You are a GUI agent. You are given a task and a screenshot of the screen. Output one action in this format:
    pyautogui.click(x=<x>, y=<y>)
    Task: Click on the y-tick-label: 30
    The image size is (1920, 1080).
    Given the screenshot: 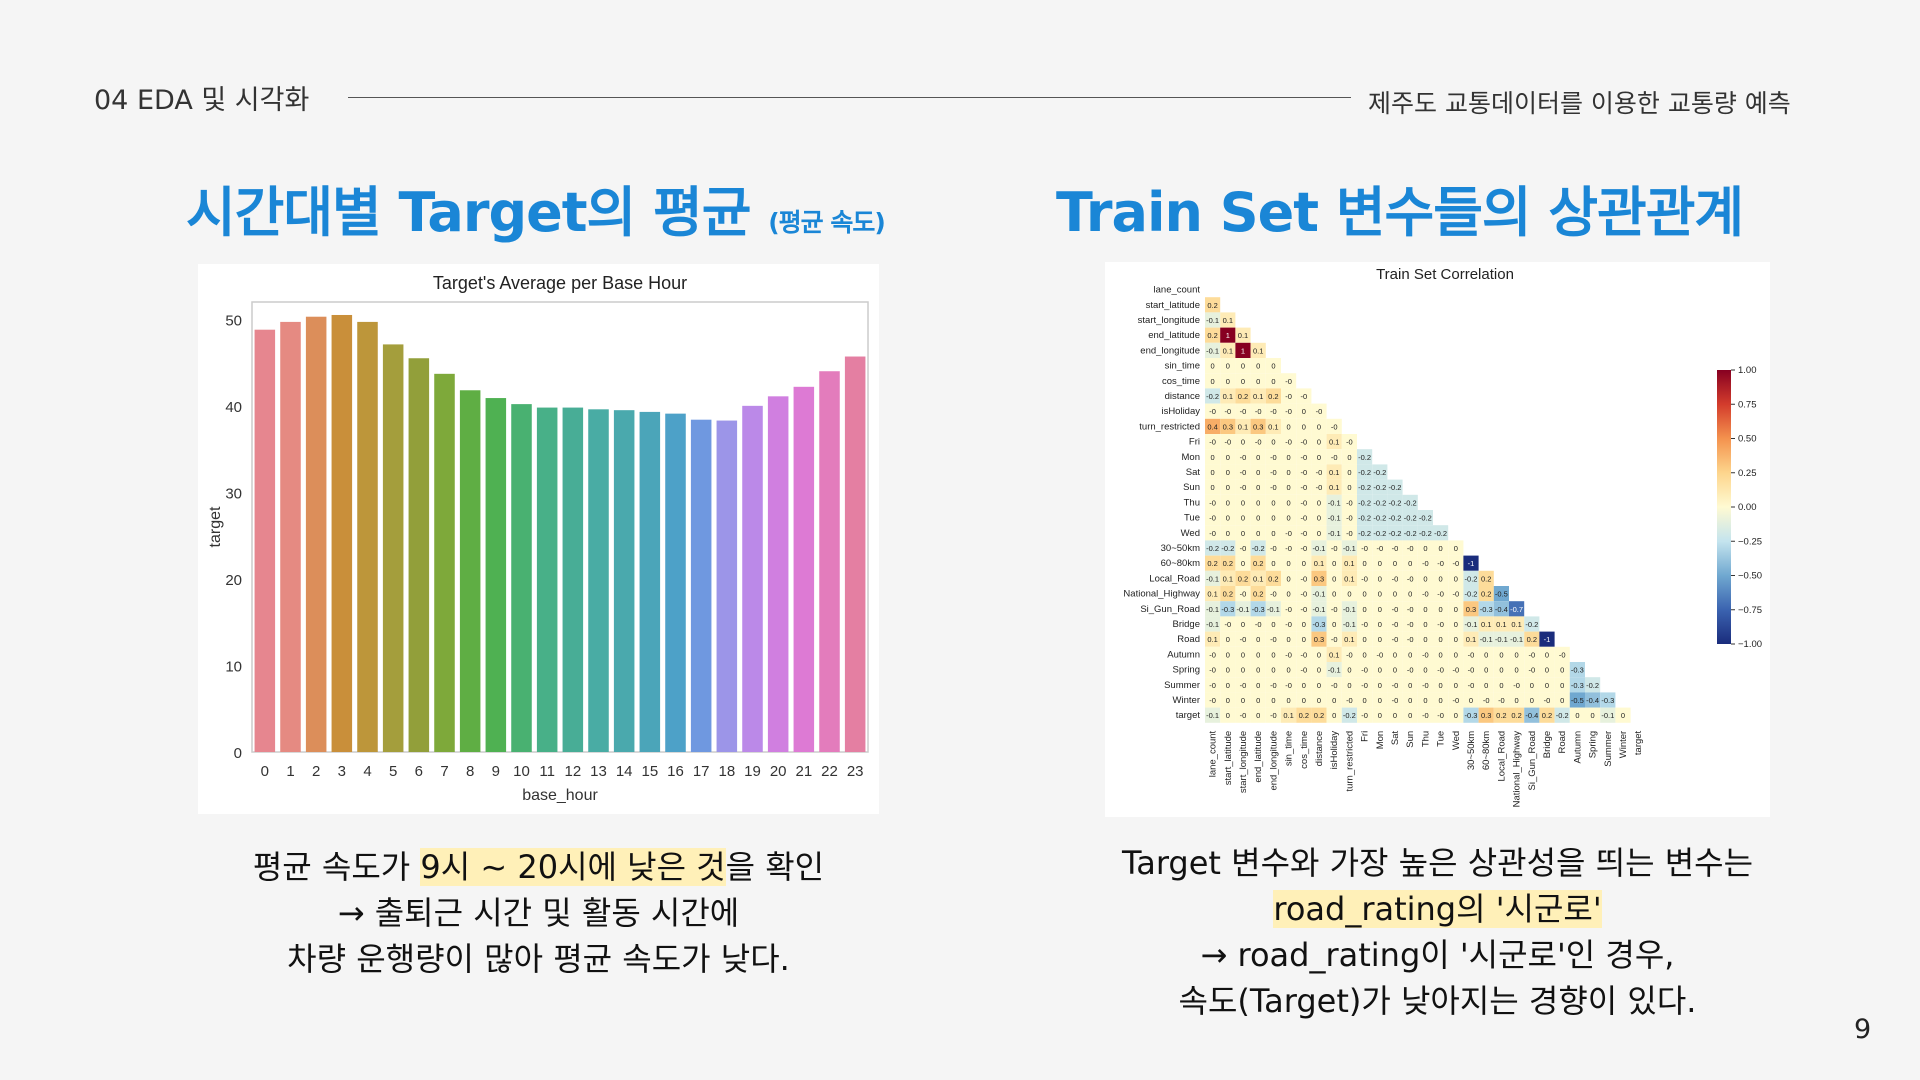 What is the action you would take?
    pyautogui.click(x=233, y=493)
    